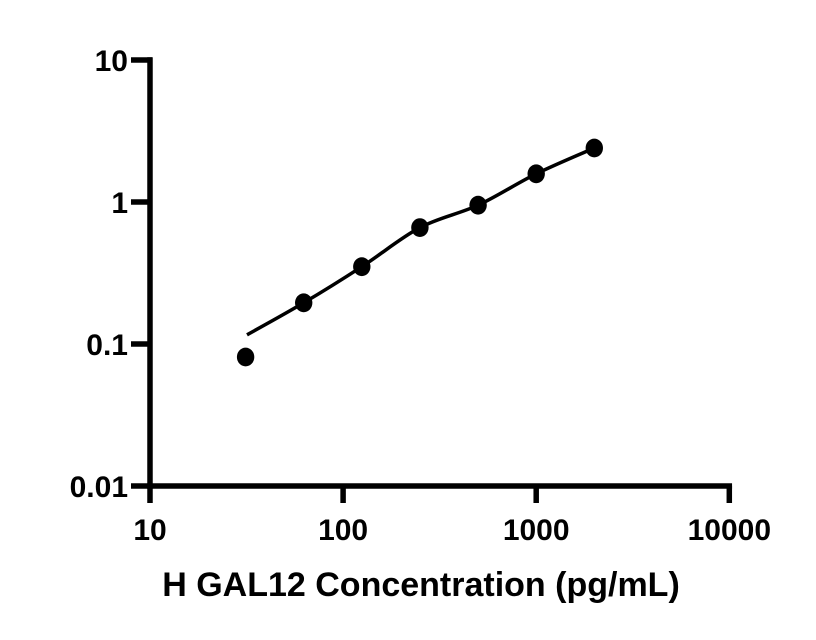  I want to click on x-tick-label: 100, so click(343, 530).